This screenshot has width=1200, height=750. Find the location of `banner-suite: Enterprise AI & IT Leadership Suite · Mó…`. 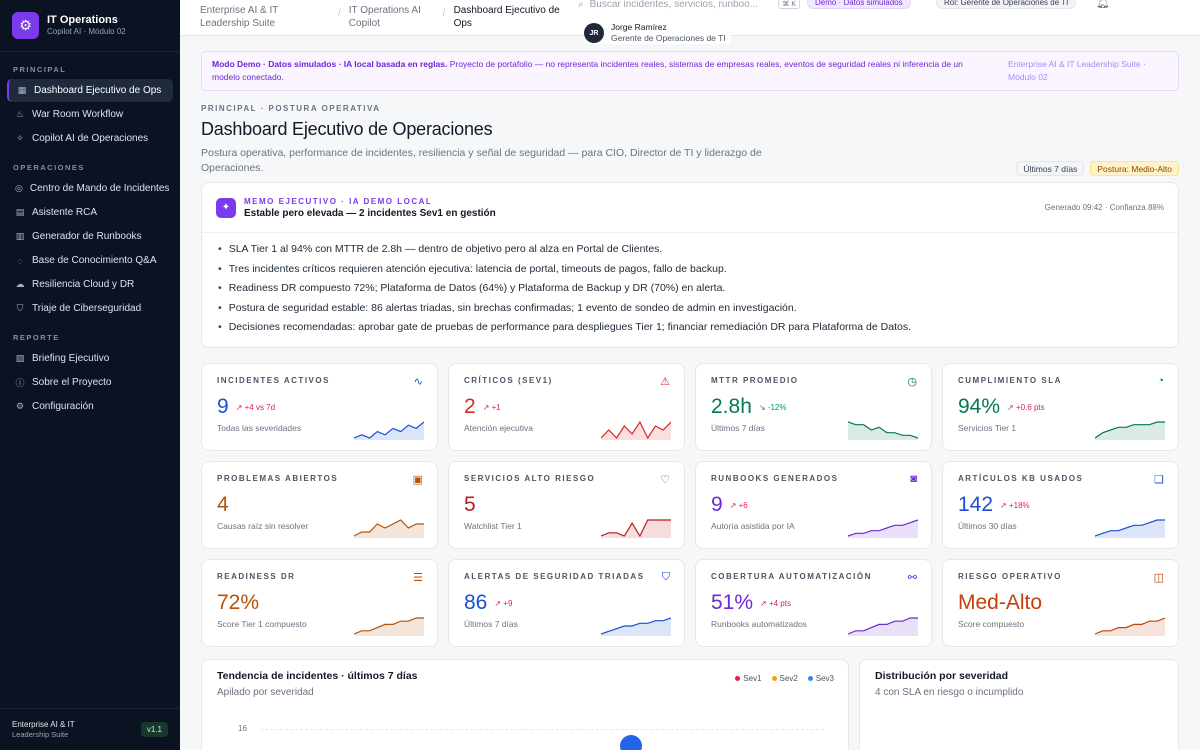

banner-suite: Enterprise AI & IT Leadership Suite · Mó… is located at coordinates (1077, 70).